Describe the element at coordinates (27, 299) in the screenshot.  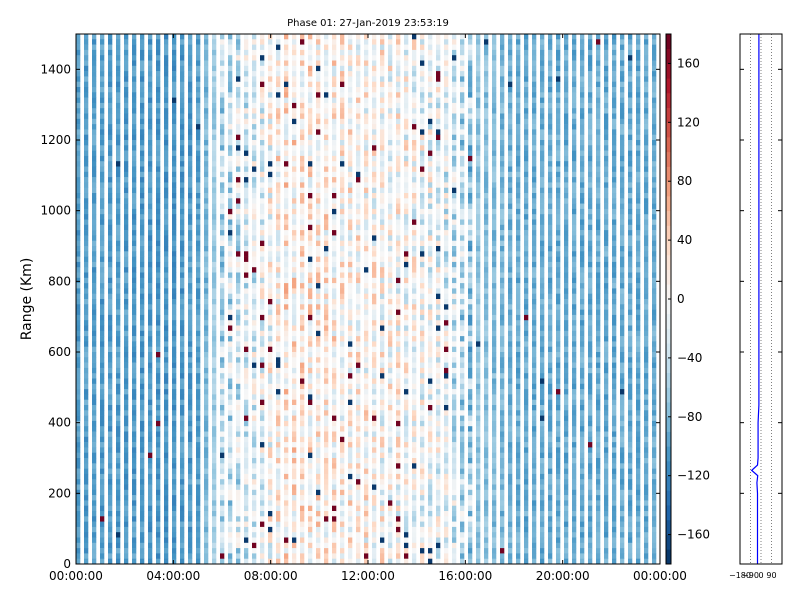
I see `y-axis-label: Range (Km)` at that location.